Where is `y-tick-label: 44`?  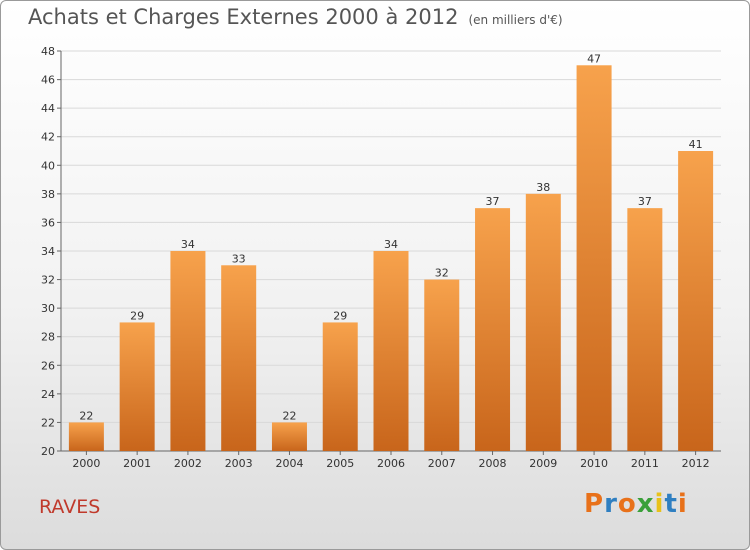 y-tick-label: 44 is located at coordinates (48, 108).